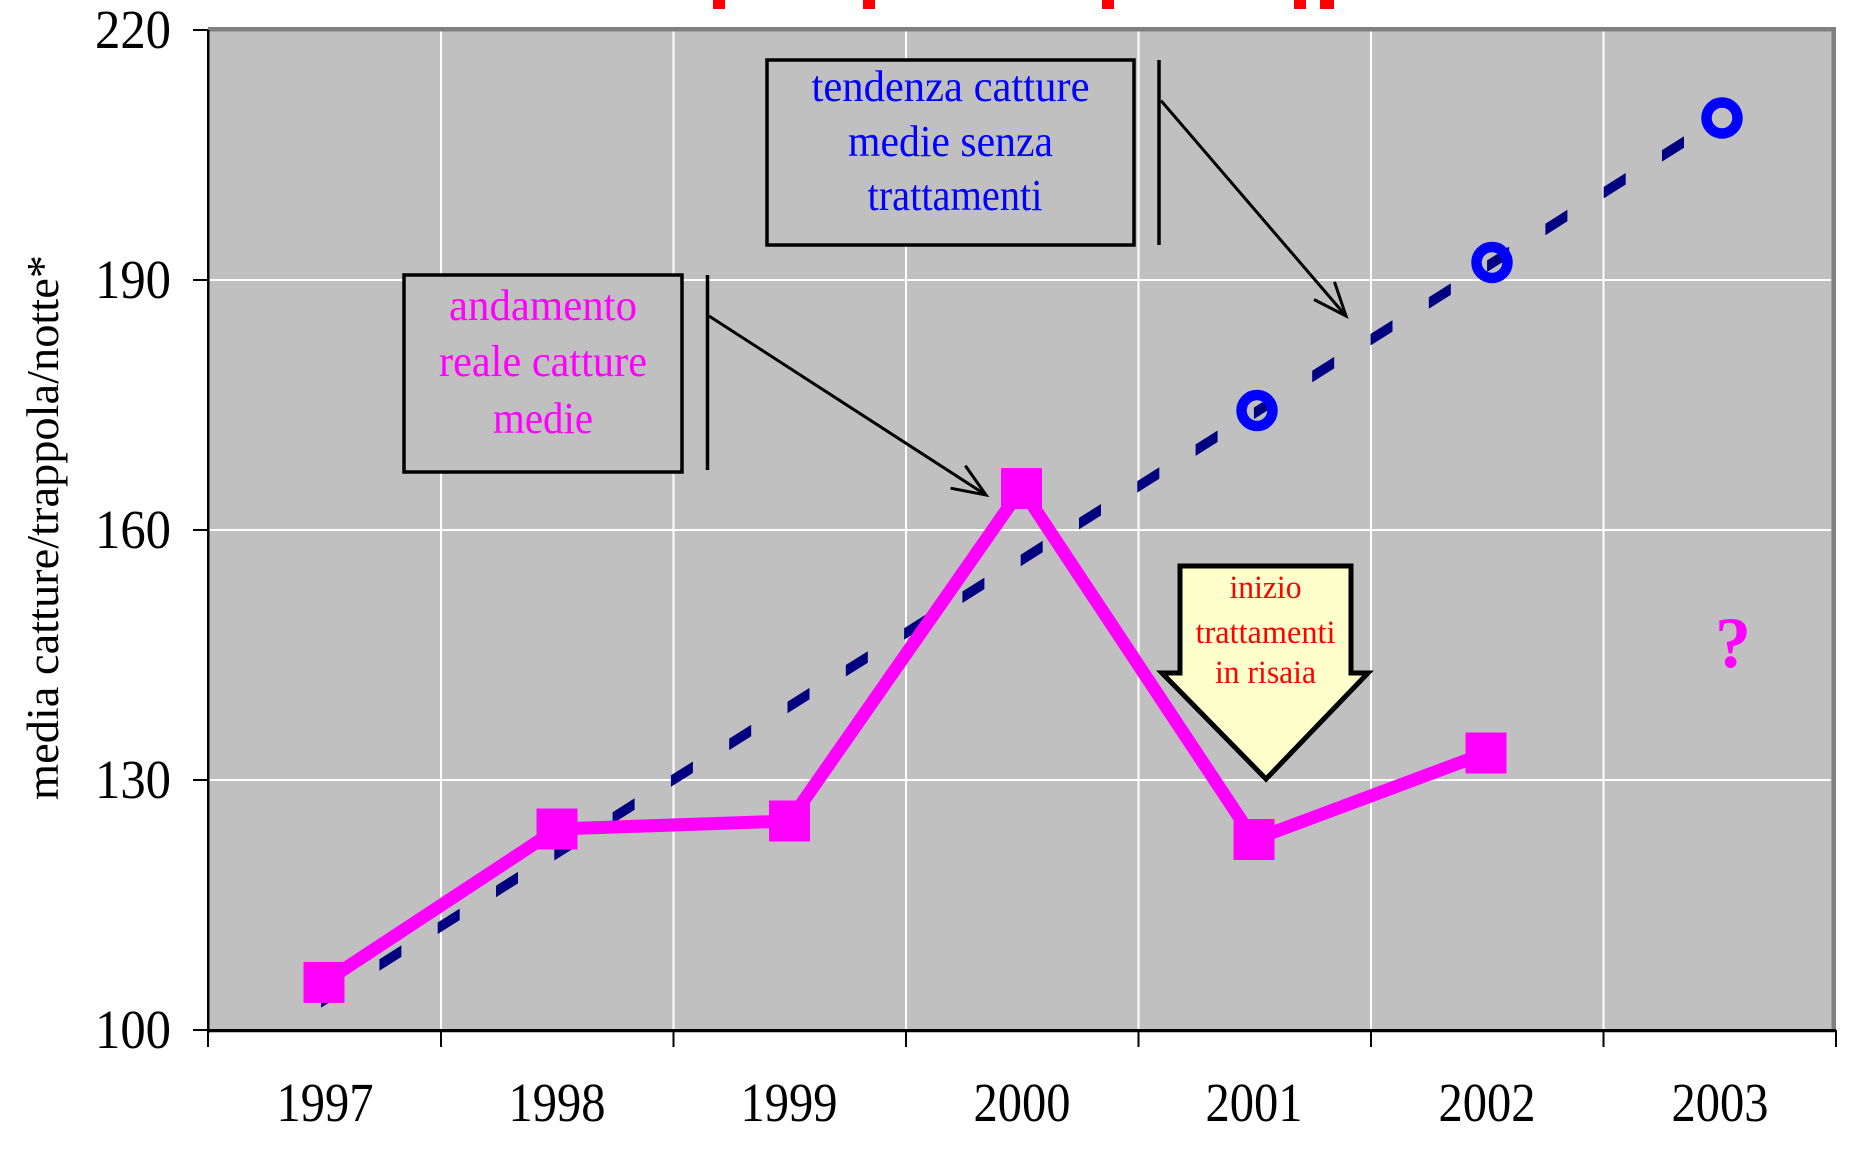  Describe the element at coordinates (543, 418) in the screenshot. I see `svg-text: medie` at that location.